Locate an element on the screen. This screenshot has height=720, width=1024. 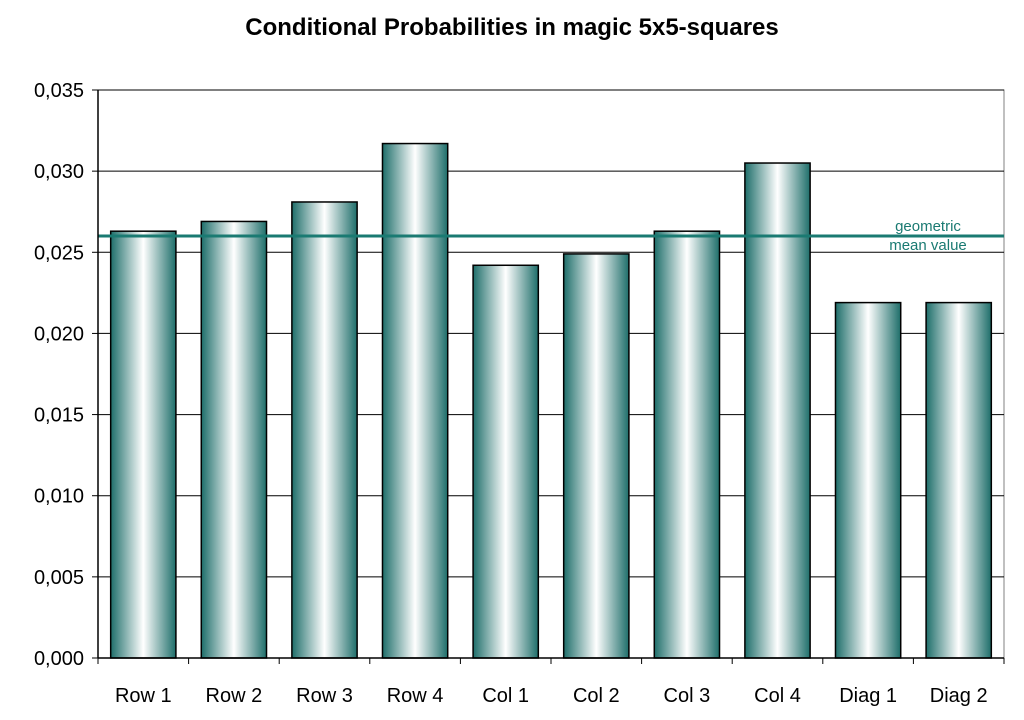
x-category-label: Row 2 is located at coordinates (234, 696).